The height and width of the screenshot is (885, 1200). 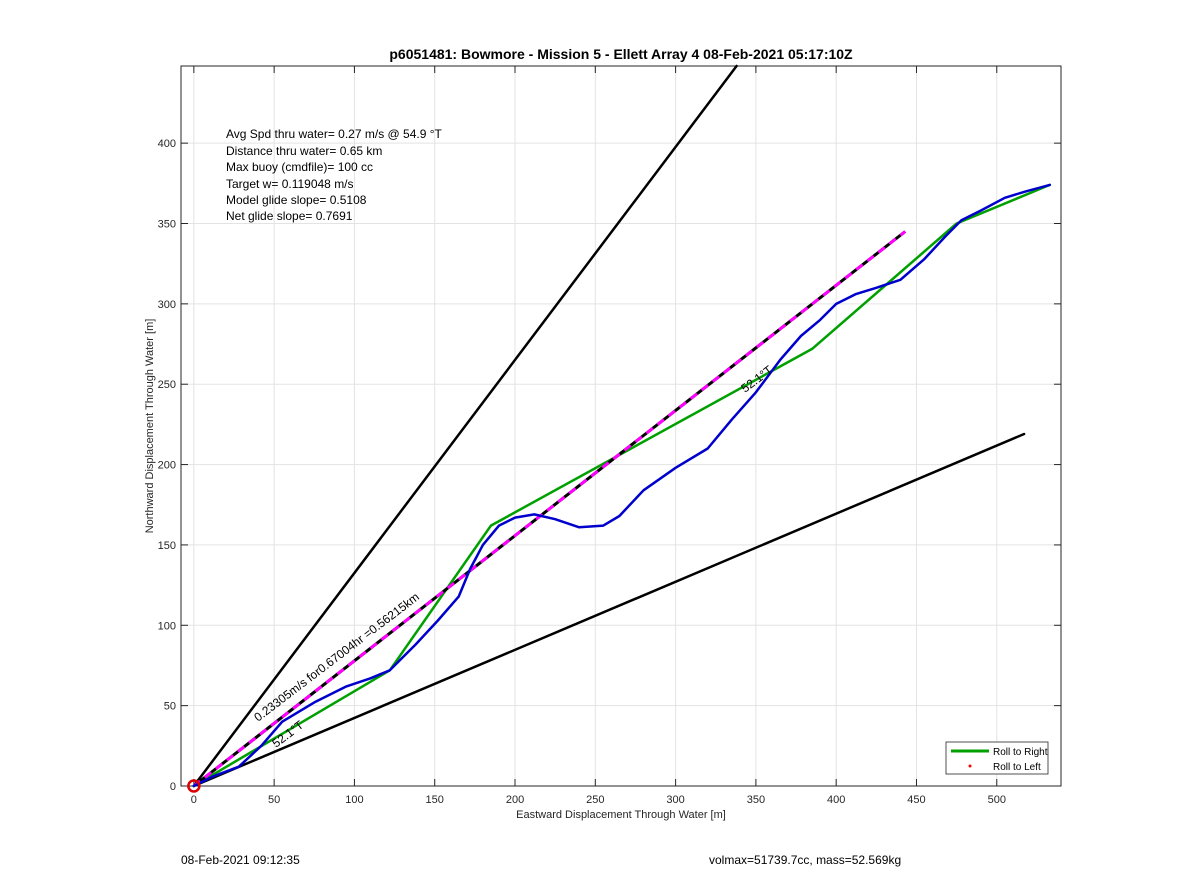 What do you see at coordinates (336, 657) in the screenshot?
I see `dashed-line-speed-label: 0.23305m/s for0.67004hr =0.56215km` at bounding box center [336, 657].